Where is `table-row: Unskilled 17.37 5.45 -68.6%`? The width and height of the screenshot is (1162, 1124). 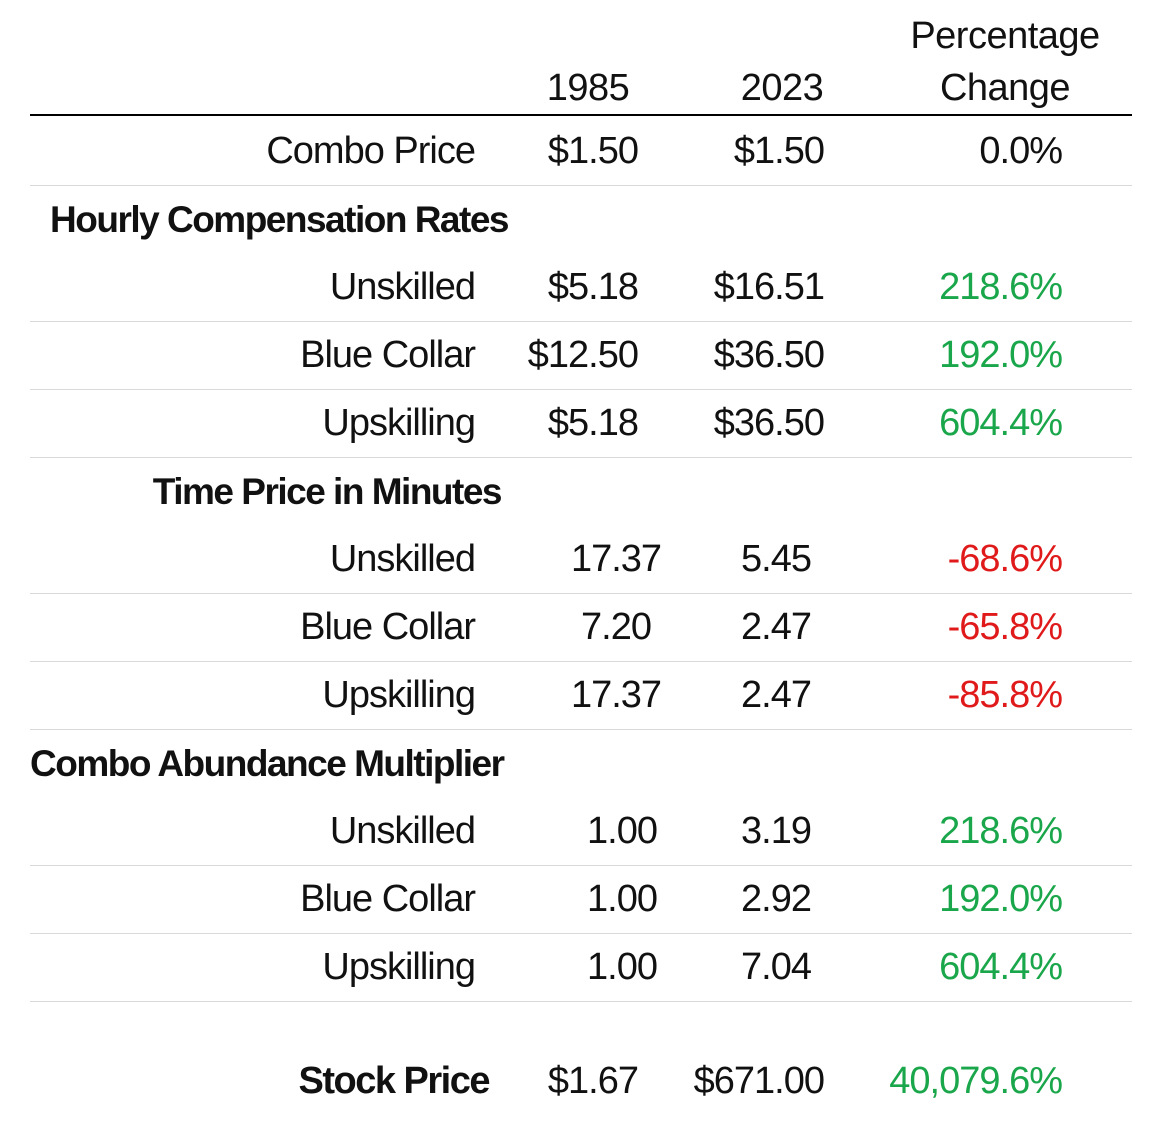 table-row: Unskilled 17.37 5.45 -68.6% is located at coordinates (581, 559).